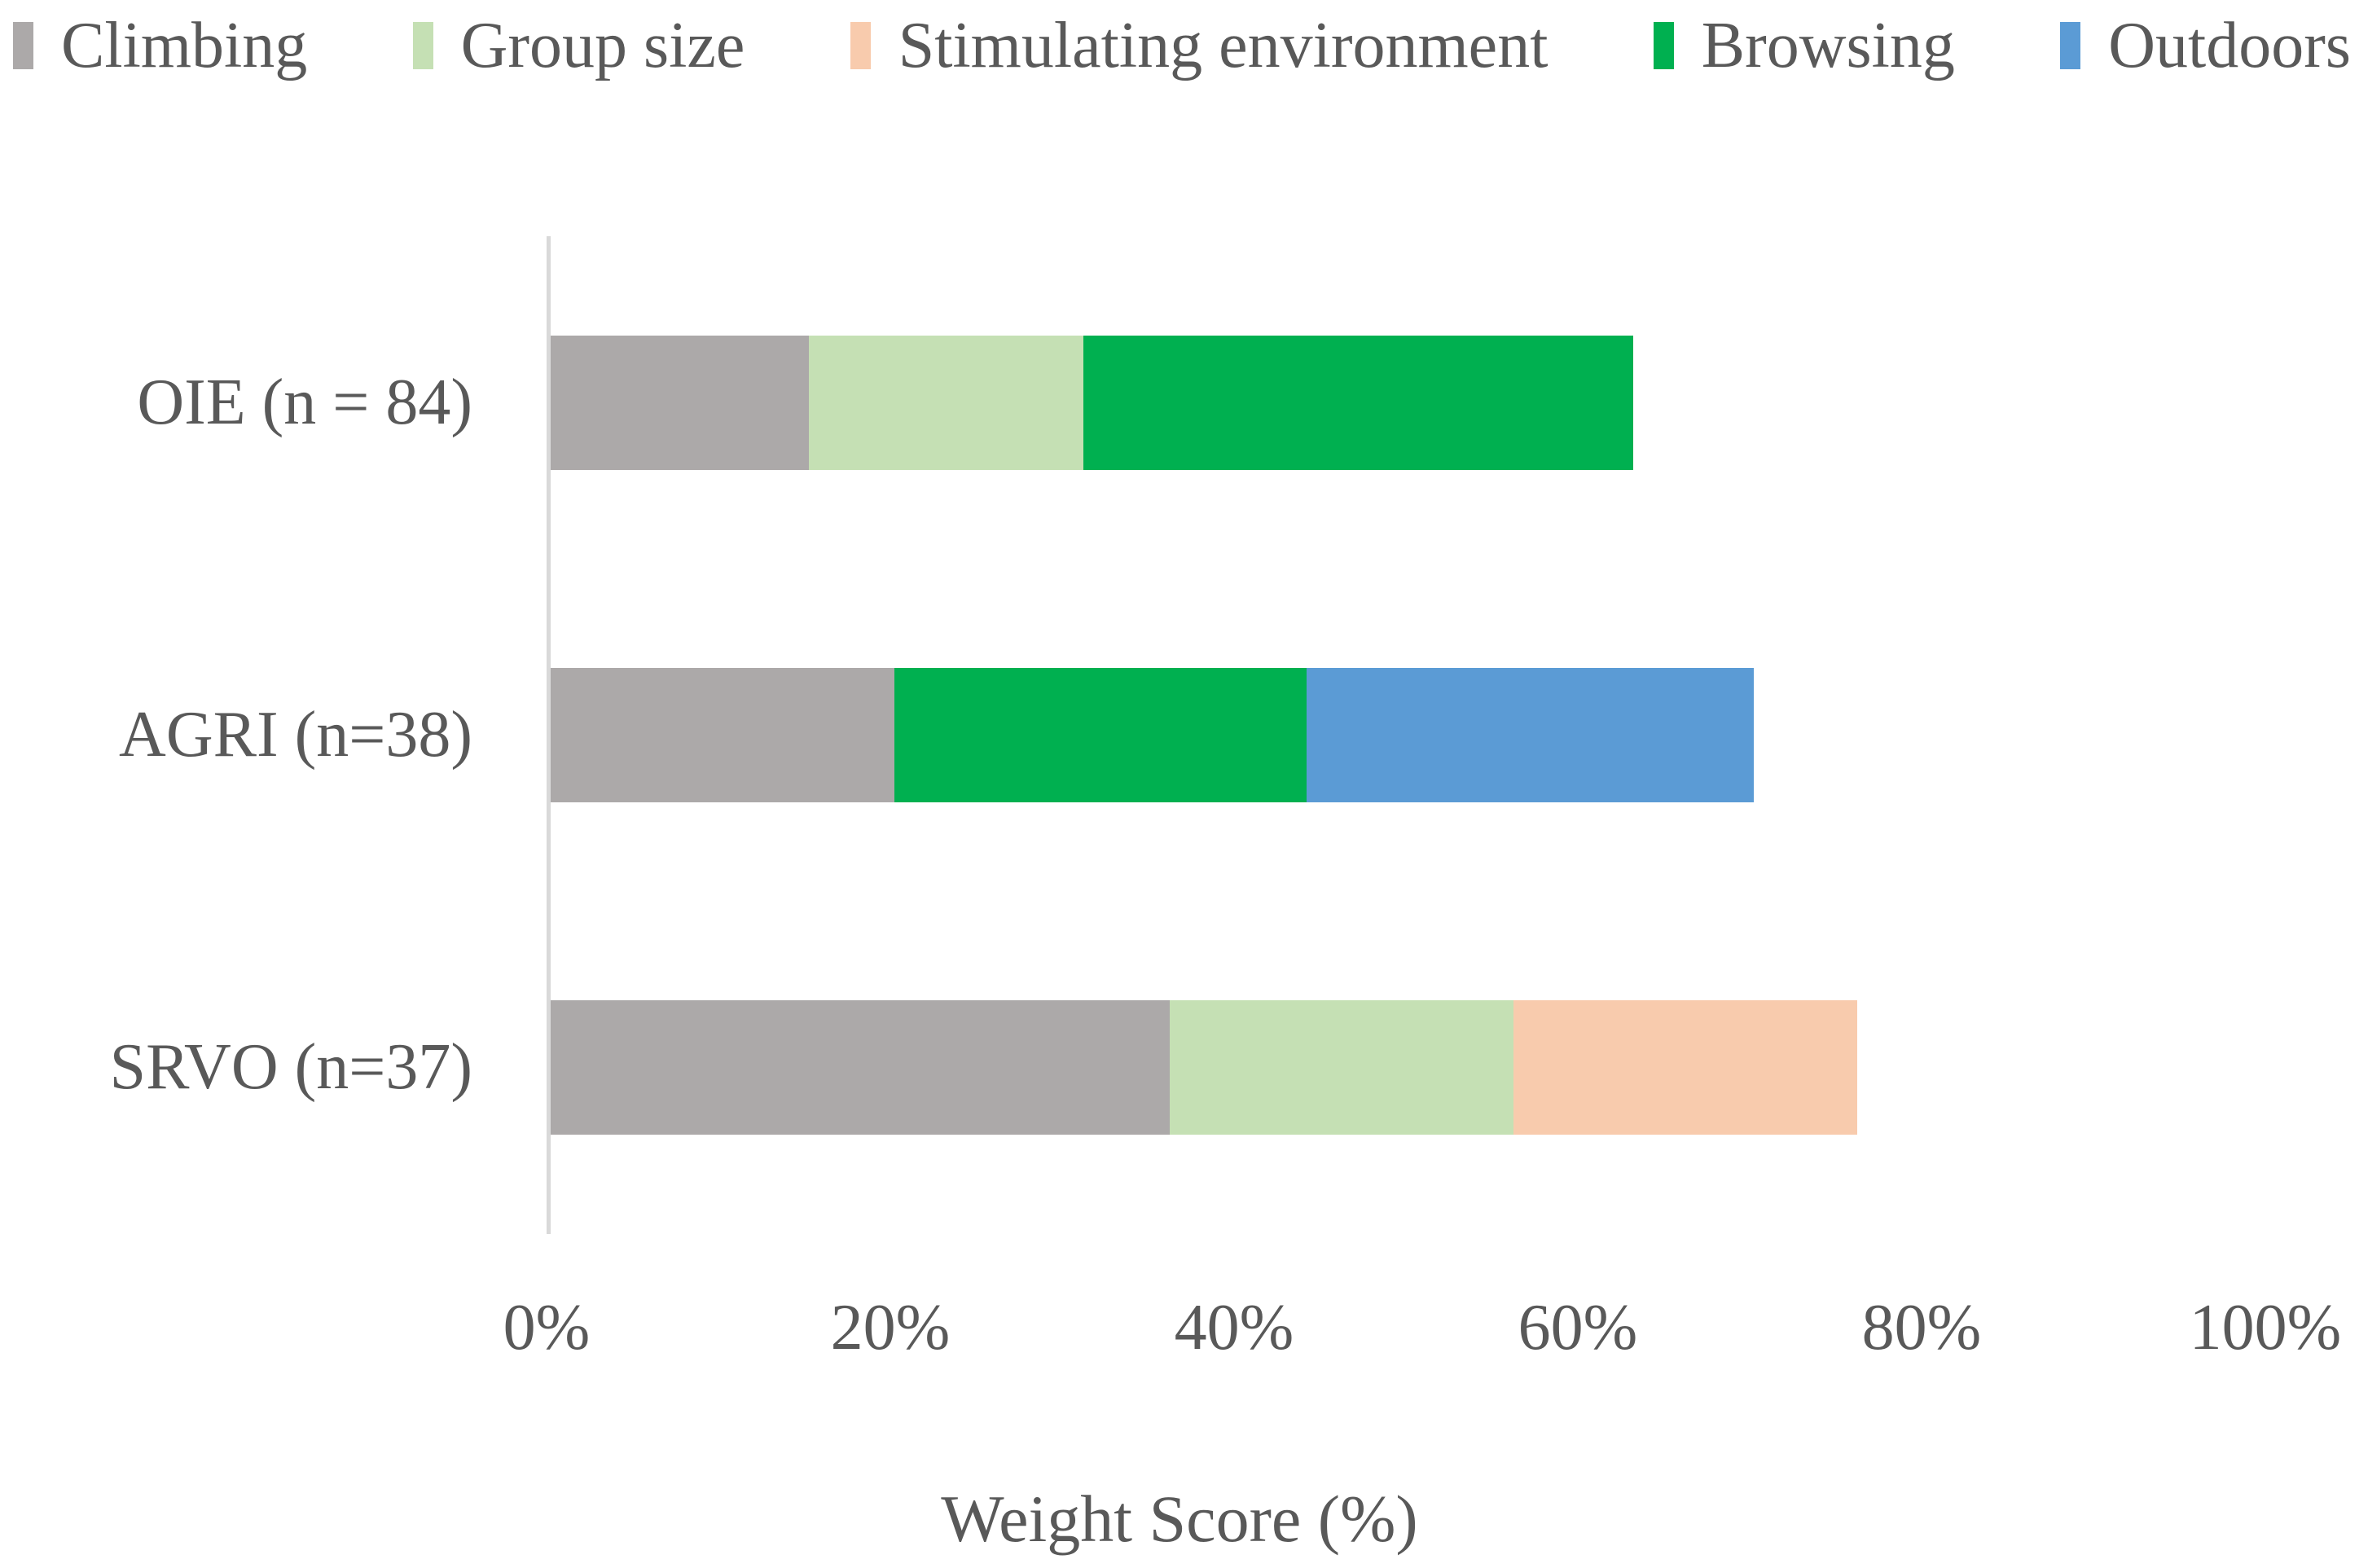  What do you see at coordinates (23, 45) in the screenshot?
I see `legend-swatch-climbing-icon` at bounding box center [23, 45].